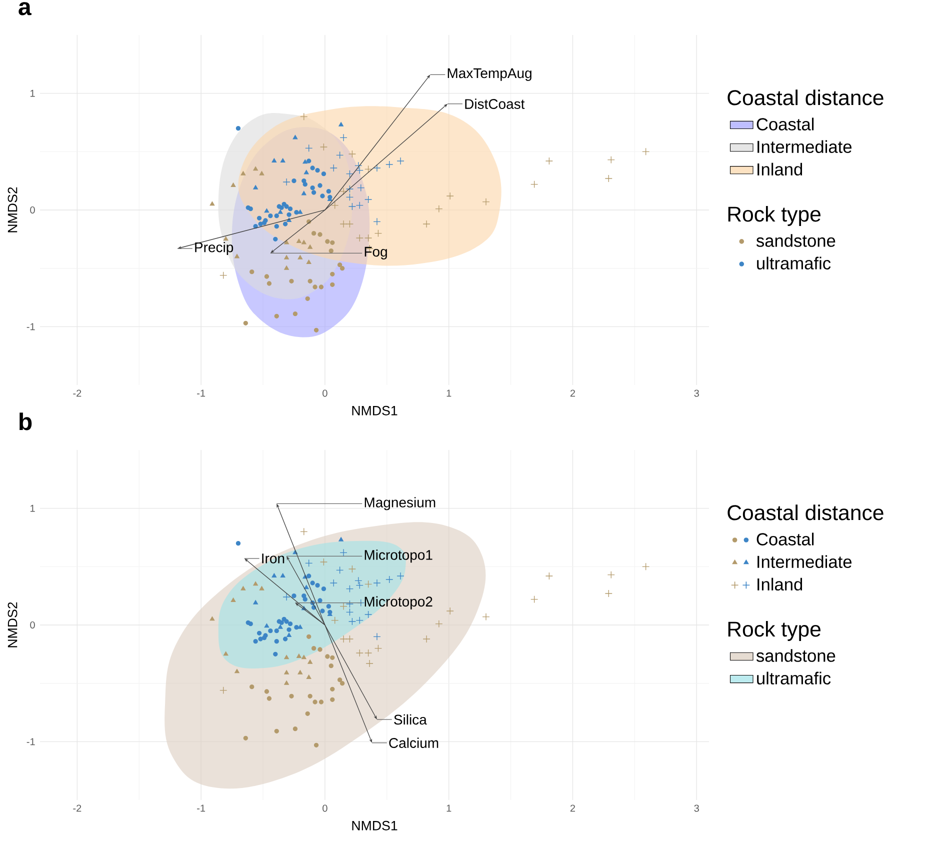 This screenshot has width=949, height=845. What do you see at coordinates (214, 249) in the screenshot?
I see `annotation: Precip` at bounding box center [214, 249].